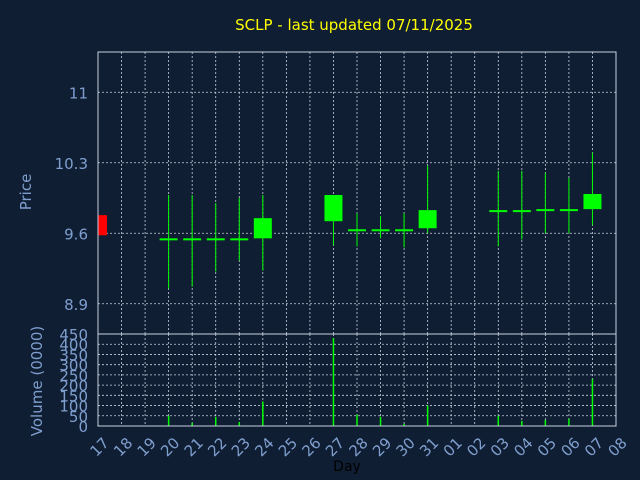  Describe the element at coordinates (76, 234) in the screenshot. I see `price-y-tick: 9.6` at that location.